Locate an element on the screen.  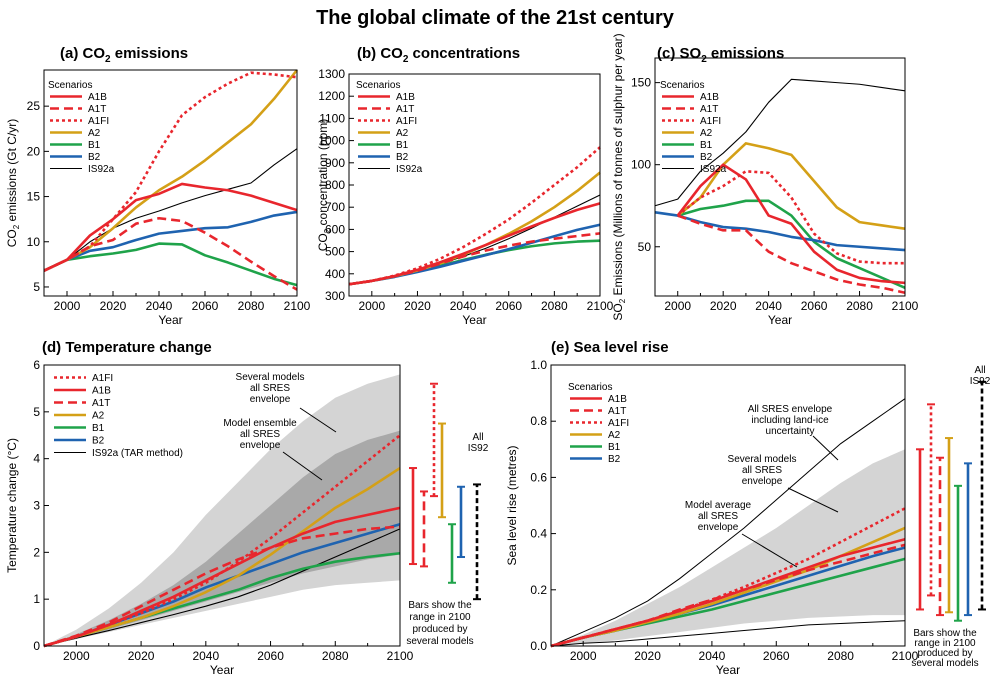
annotation-model-average: all SRES is located at coordinates (718, 516).